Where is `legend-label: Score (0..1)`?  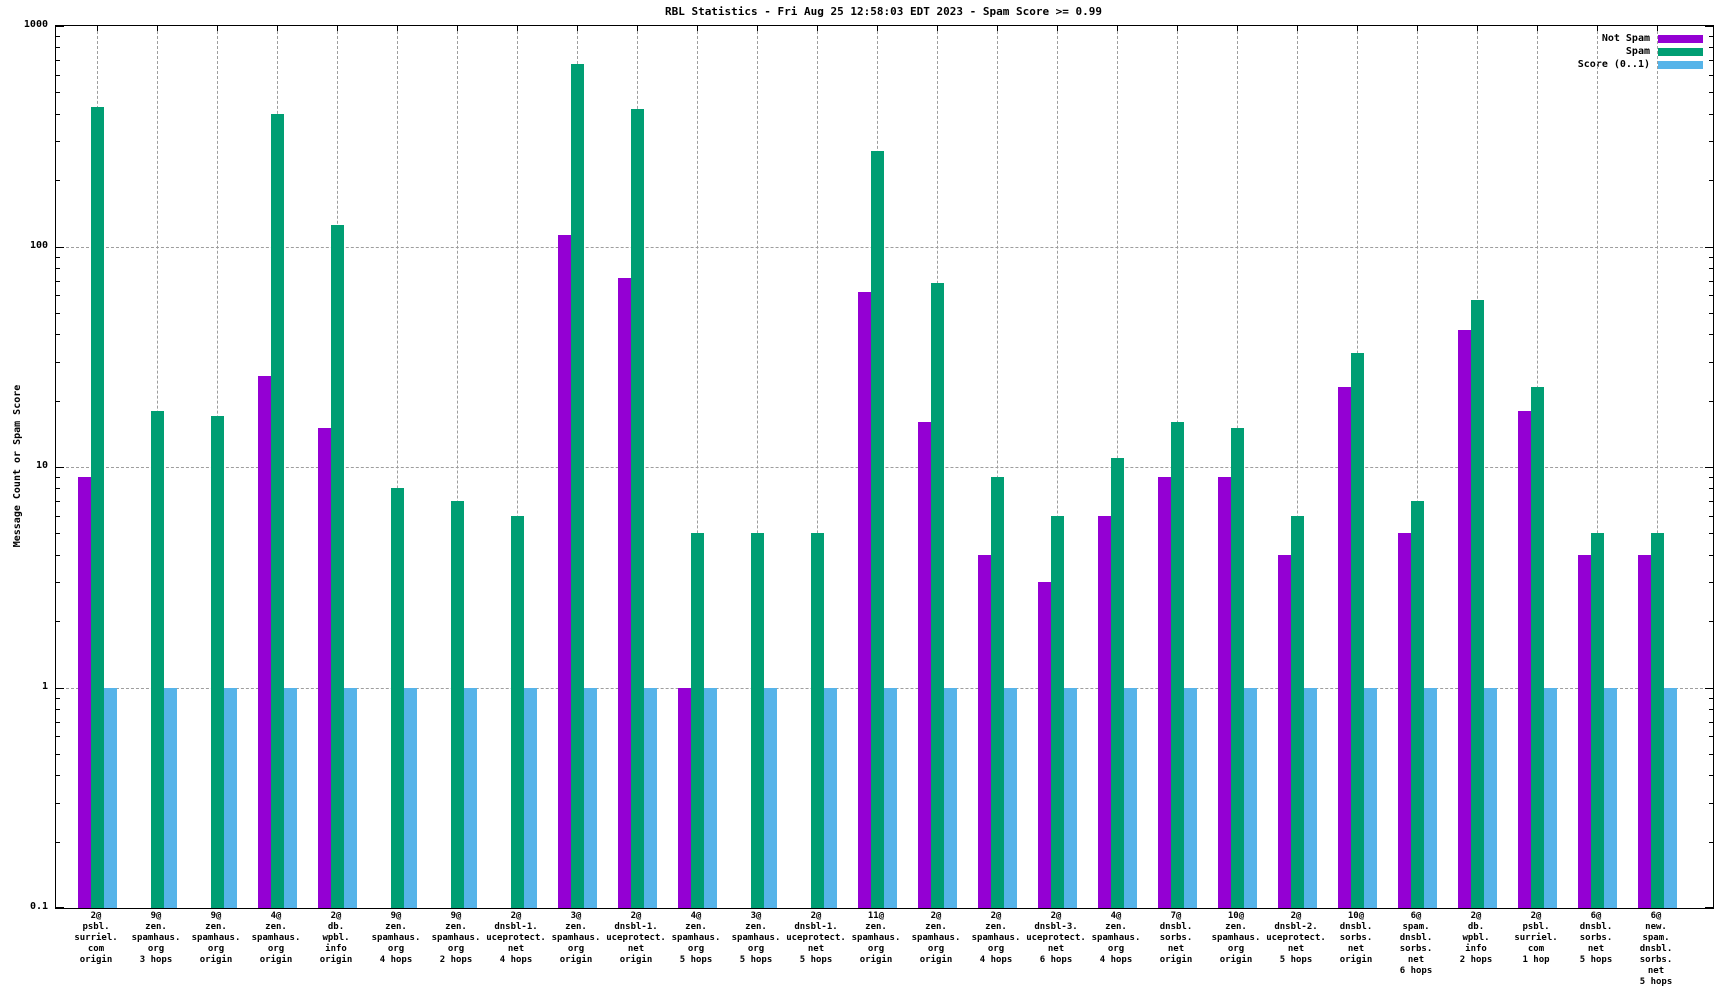 legend-label: Score (0..1) is located at coordinates (1613, 64).